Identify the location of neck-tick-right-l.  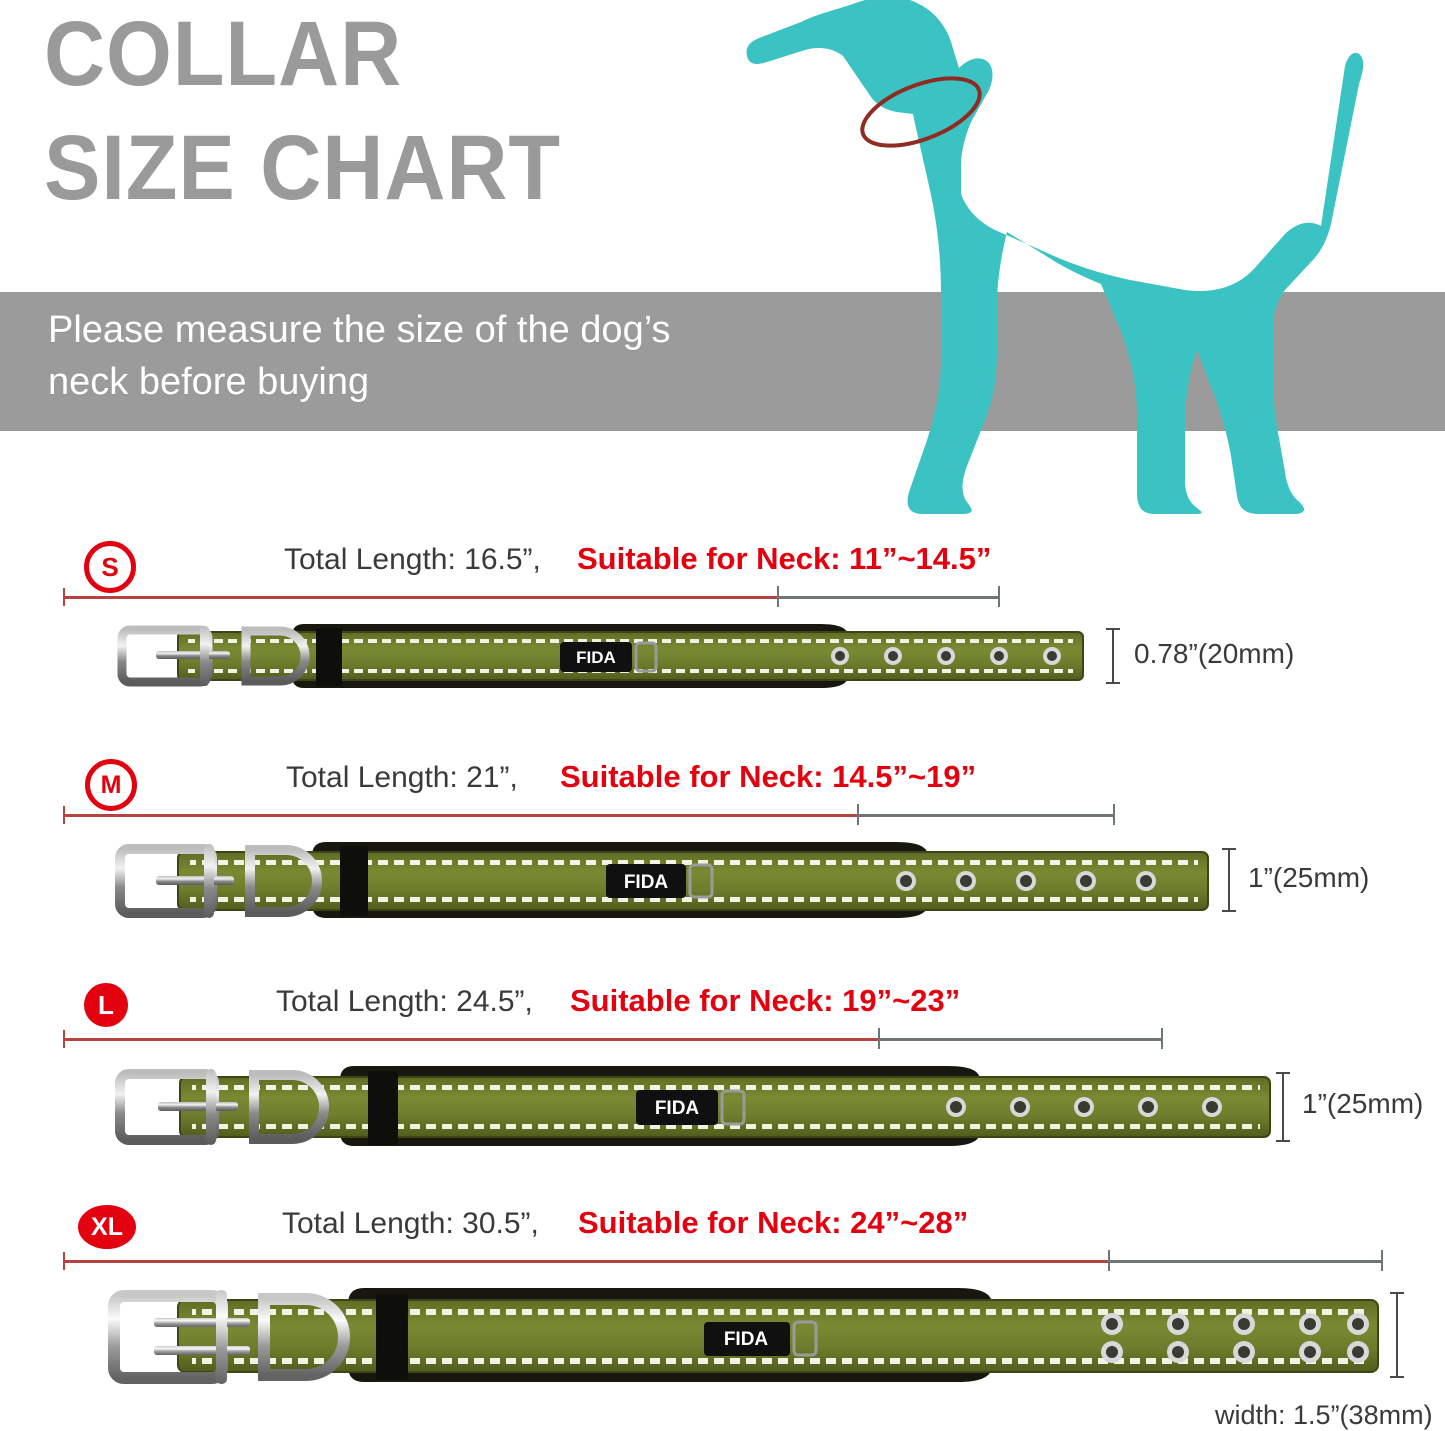
(1162, 1038).